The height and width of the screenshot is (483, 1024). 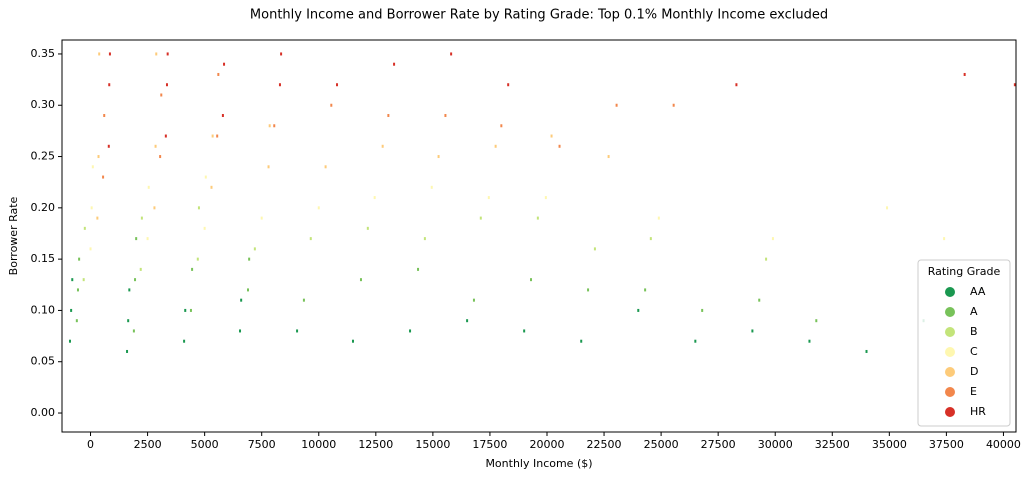 What do you see at coordinates (946, 444) in the screenshot?
I see `x-tick-label: 37500` at bounding box center [946, 444].